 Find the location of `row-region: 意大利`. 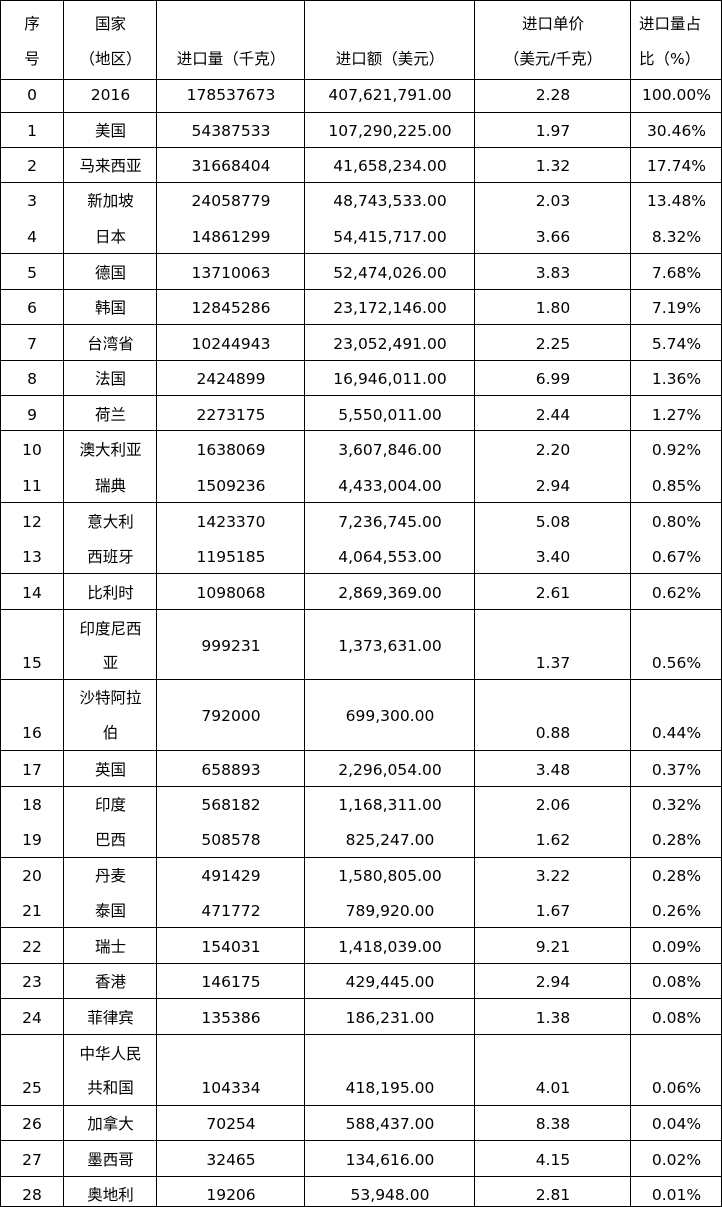

row-region: 意大利 is located at coordinates (110, 522).